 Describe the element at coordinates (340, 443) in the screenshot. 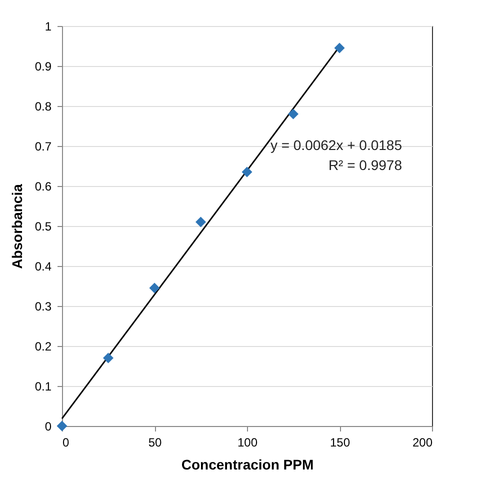

I see `x-tick-label: 150` at that location.